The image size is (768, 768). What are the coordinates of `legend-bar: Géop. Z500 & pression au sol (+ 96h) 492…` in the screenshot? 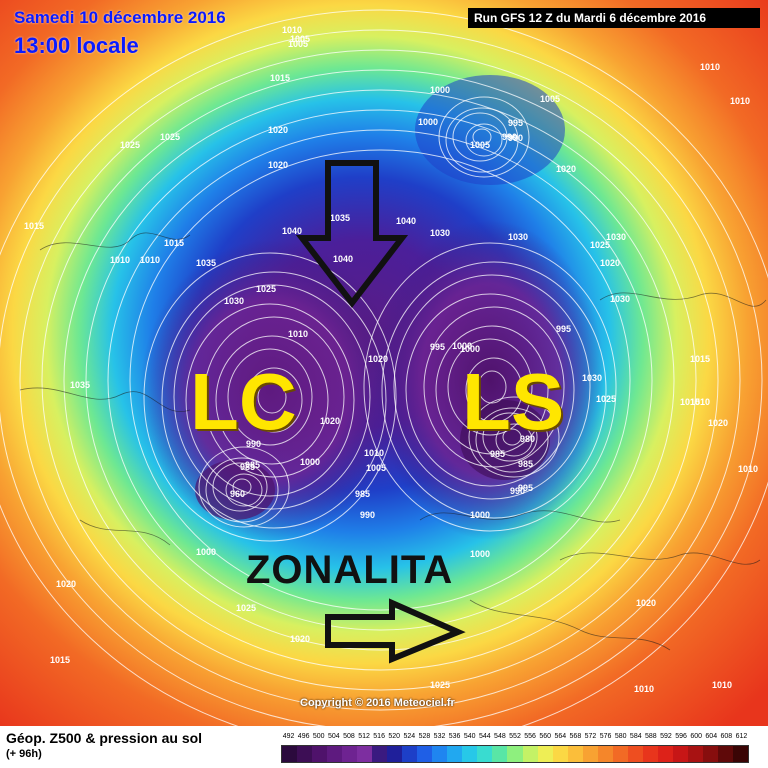 It's located at (384, 747).